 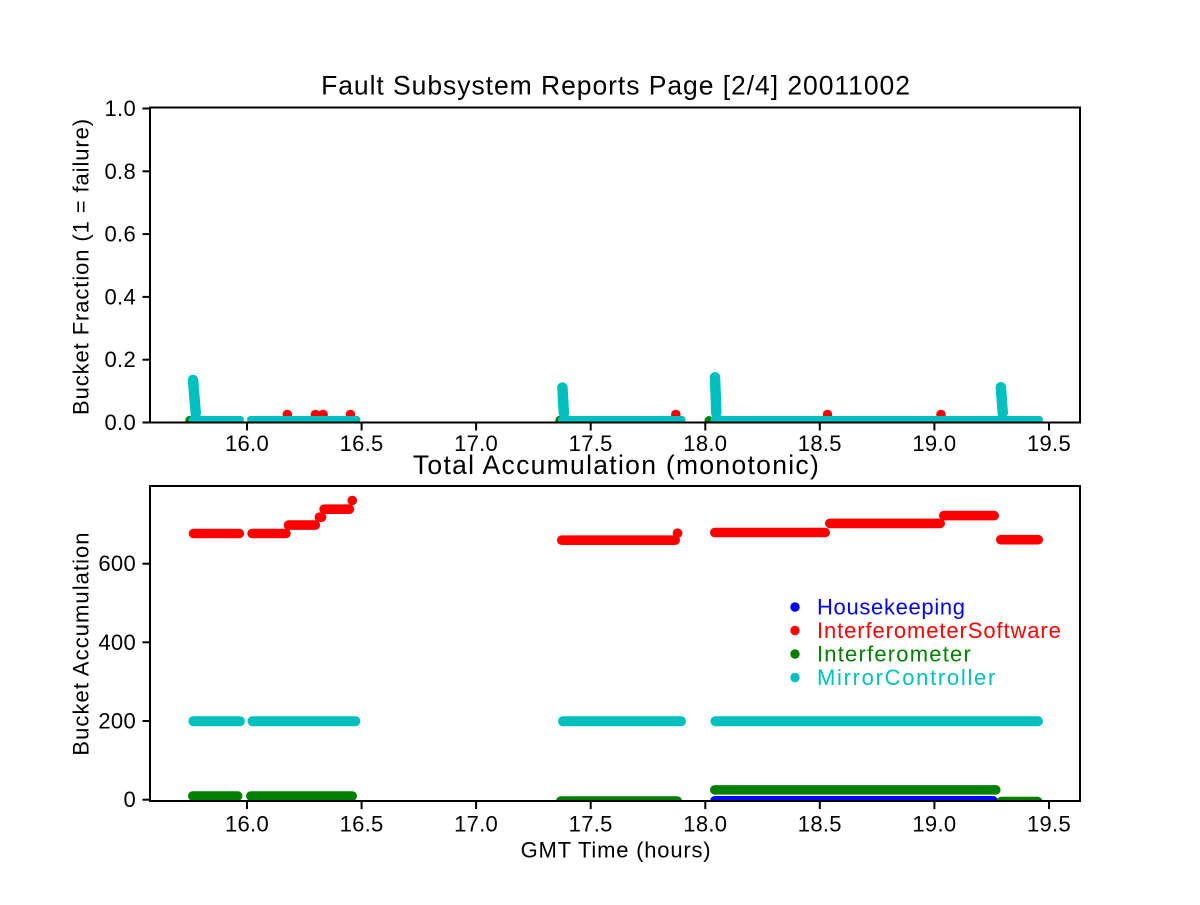 What do you see at coordinates (907, 677) in the screenshot?
I see `svg-text: MirrorController` at bounding box center [907, 677].